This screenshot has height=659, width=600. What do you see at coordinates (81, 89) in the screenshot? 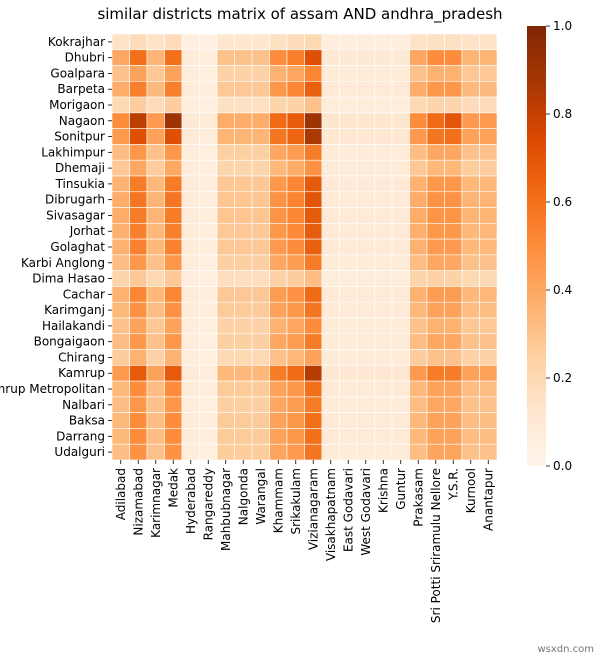
I see `row-label: Barpeta` at bounding box center [81, 89].